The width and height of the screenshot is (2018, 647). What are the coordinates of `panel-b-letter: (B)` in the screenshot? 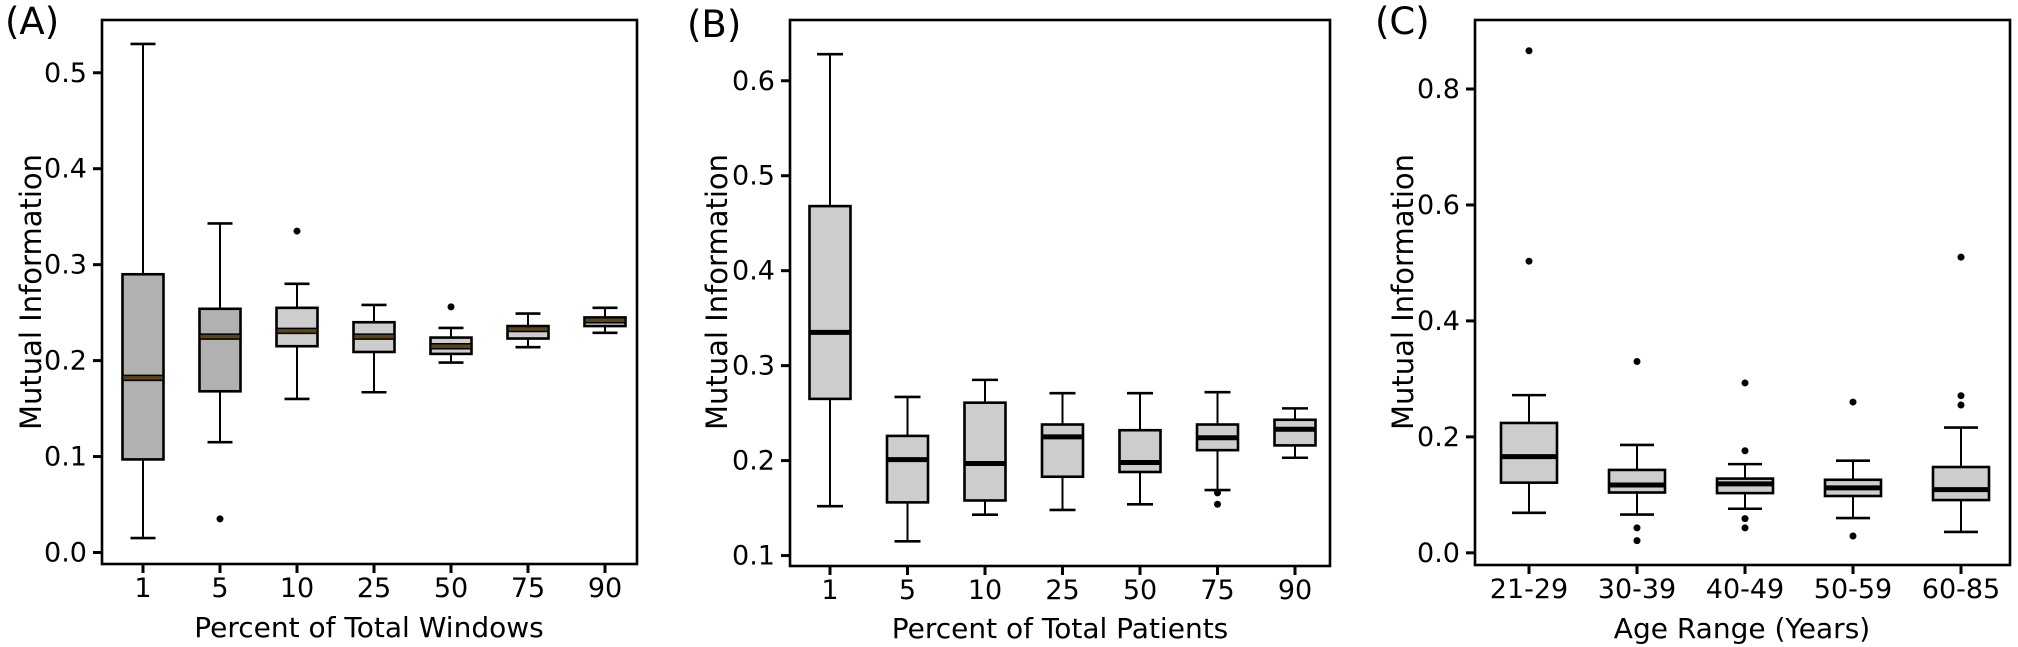 It's located at (714, 24).